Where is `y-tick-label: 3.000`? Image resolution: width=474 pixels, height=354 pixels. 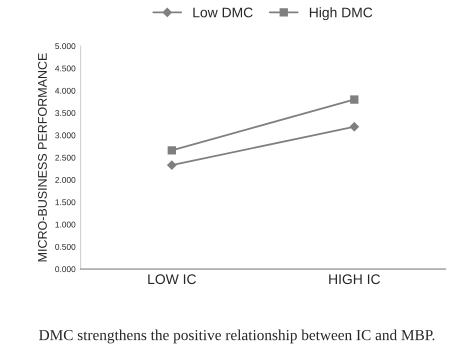 y-tick-label: 3.000 is located at coordinates (65, 135).